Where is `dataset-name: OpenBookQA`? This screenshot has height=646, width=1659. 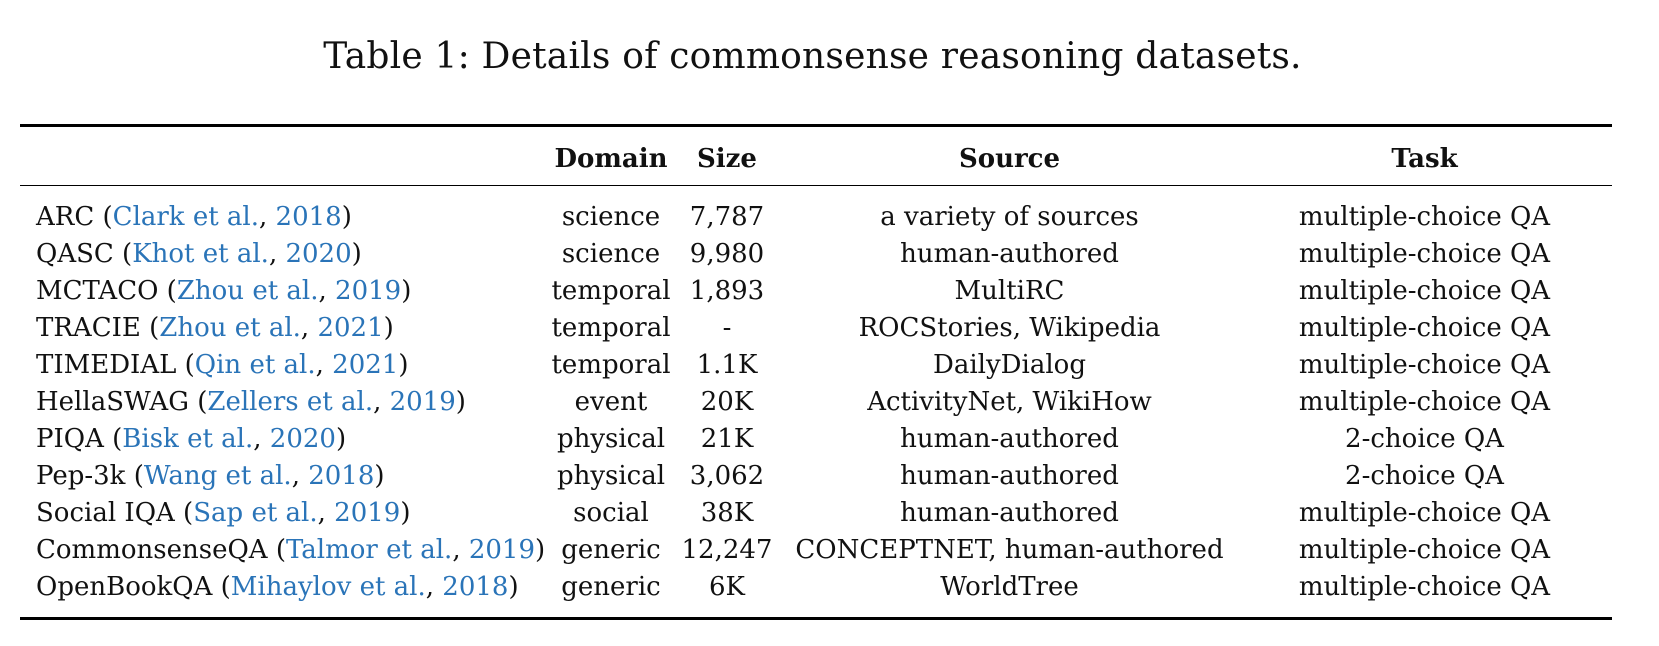 dataset-name: OpenBookQA is located at coordinates (124, 586).